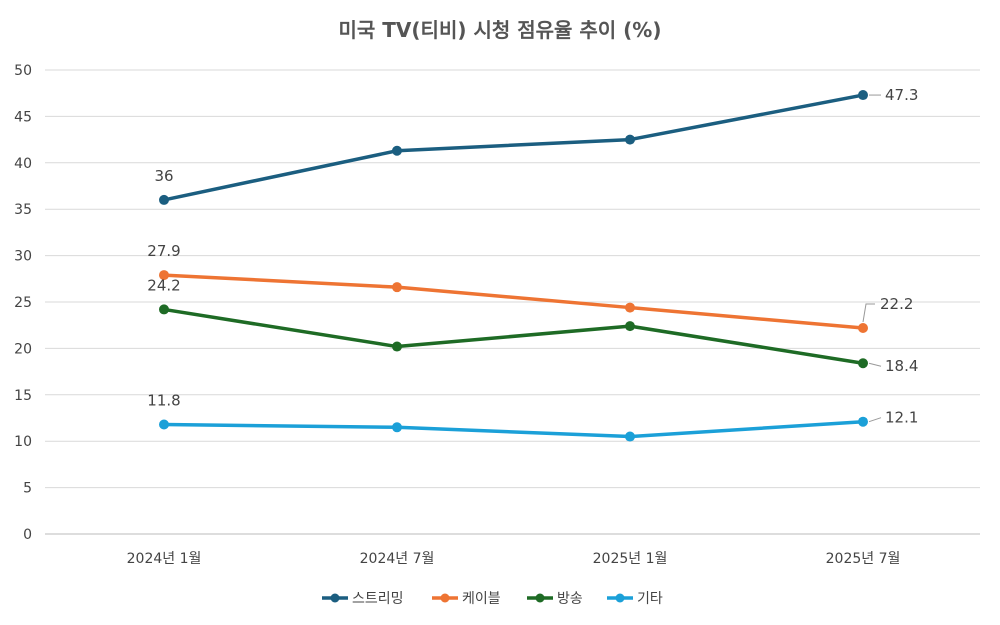  What do you see at coordinates (163, 285) in the screenshot?
I see `data-label: 24.2` at bounding box center [163, 285].